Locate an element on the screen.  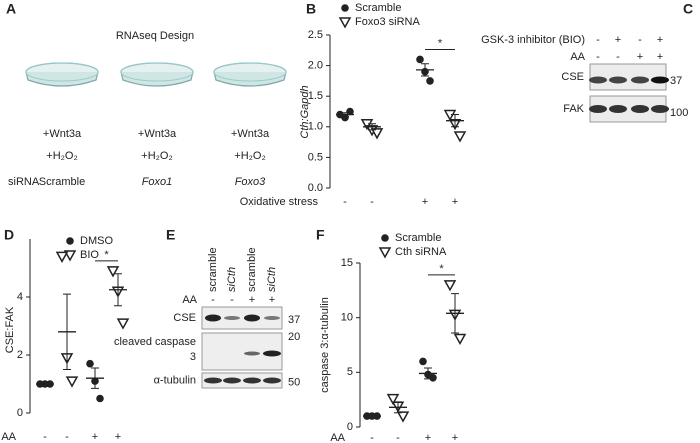
mw-marker: 50 is located at coordinates (294, 382).